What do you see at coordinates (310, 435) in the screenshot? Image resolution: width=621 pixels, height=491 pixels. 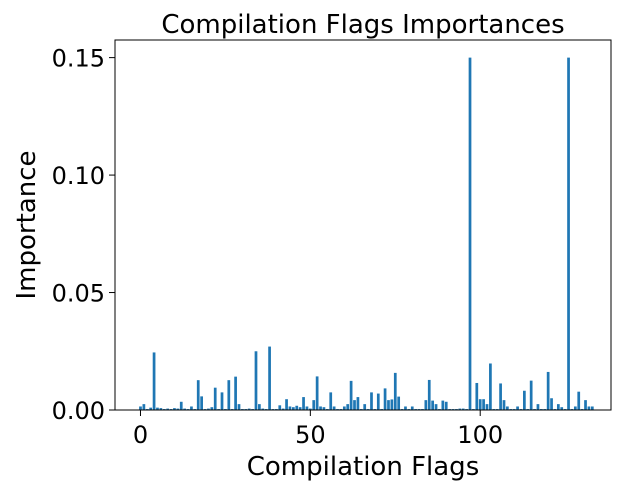 I see `x-tick-label: 50` at bounding box center [310, 435].